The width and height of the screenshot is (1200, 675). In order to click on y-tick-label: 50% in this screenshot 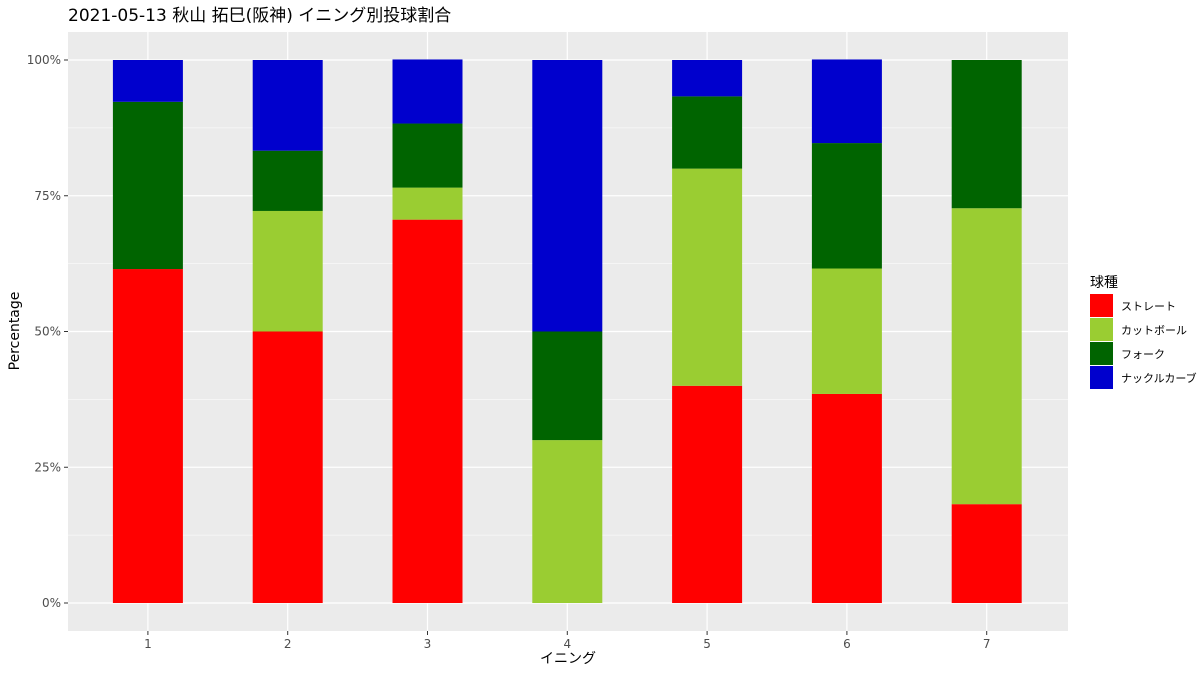, I will do `click(47, 332)`.